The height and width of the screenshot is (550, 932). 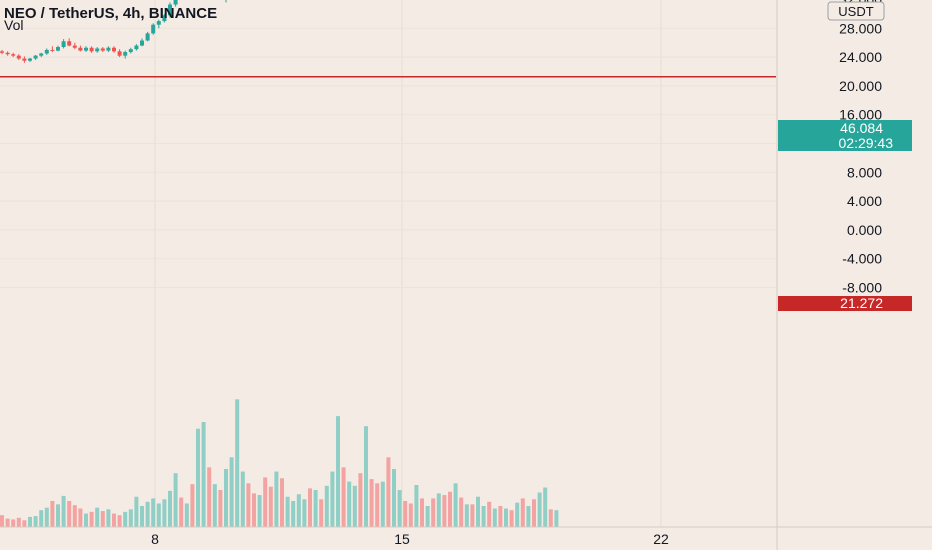 What do you see at coordinates (279, 463) in the screenshot?
I see `volume-bars` at bounding box center [279, 463].